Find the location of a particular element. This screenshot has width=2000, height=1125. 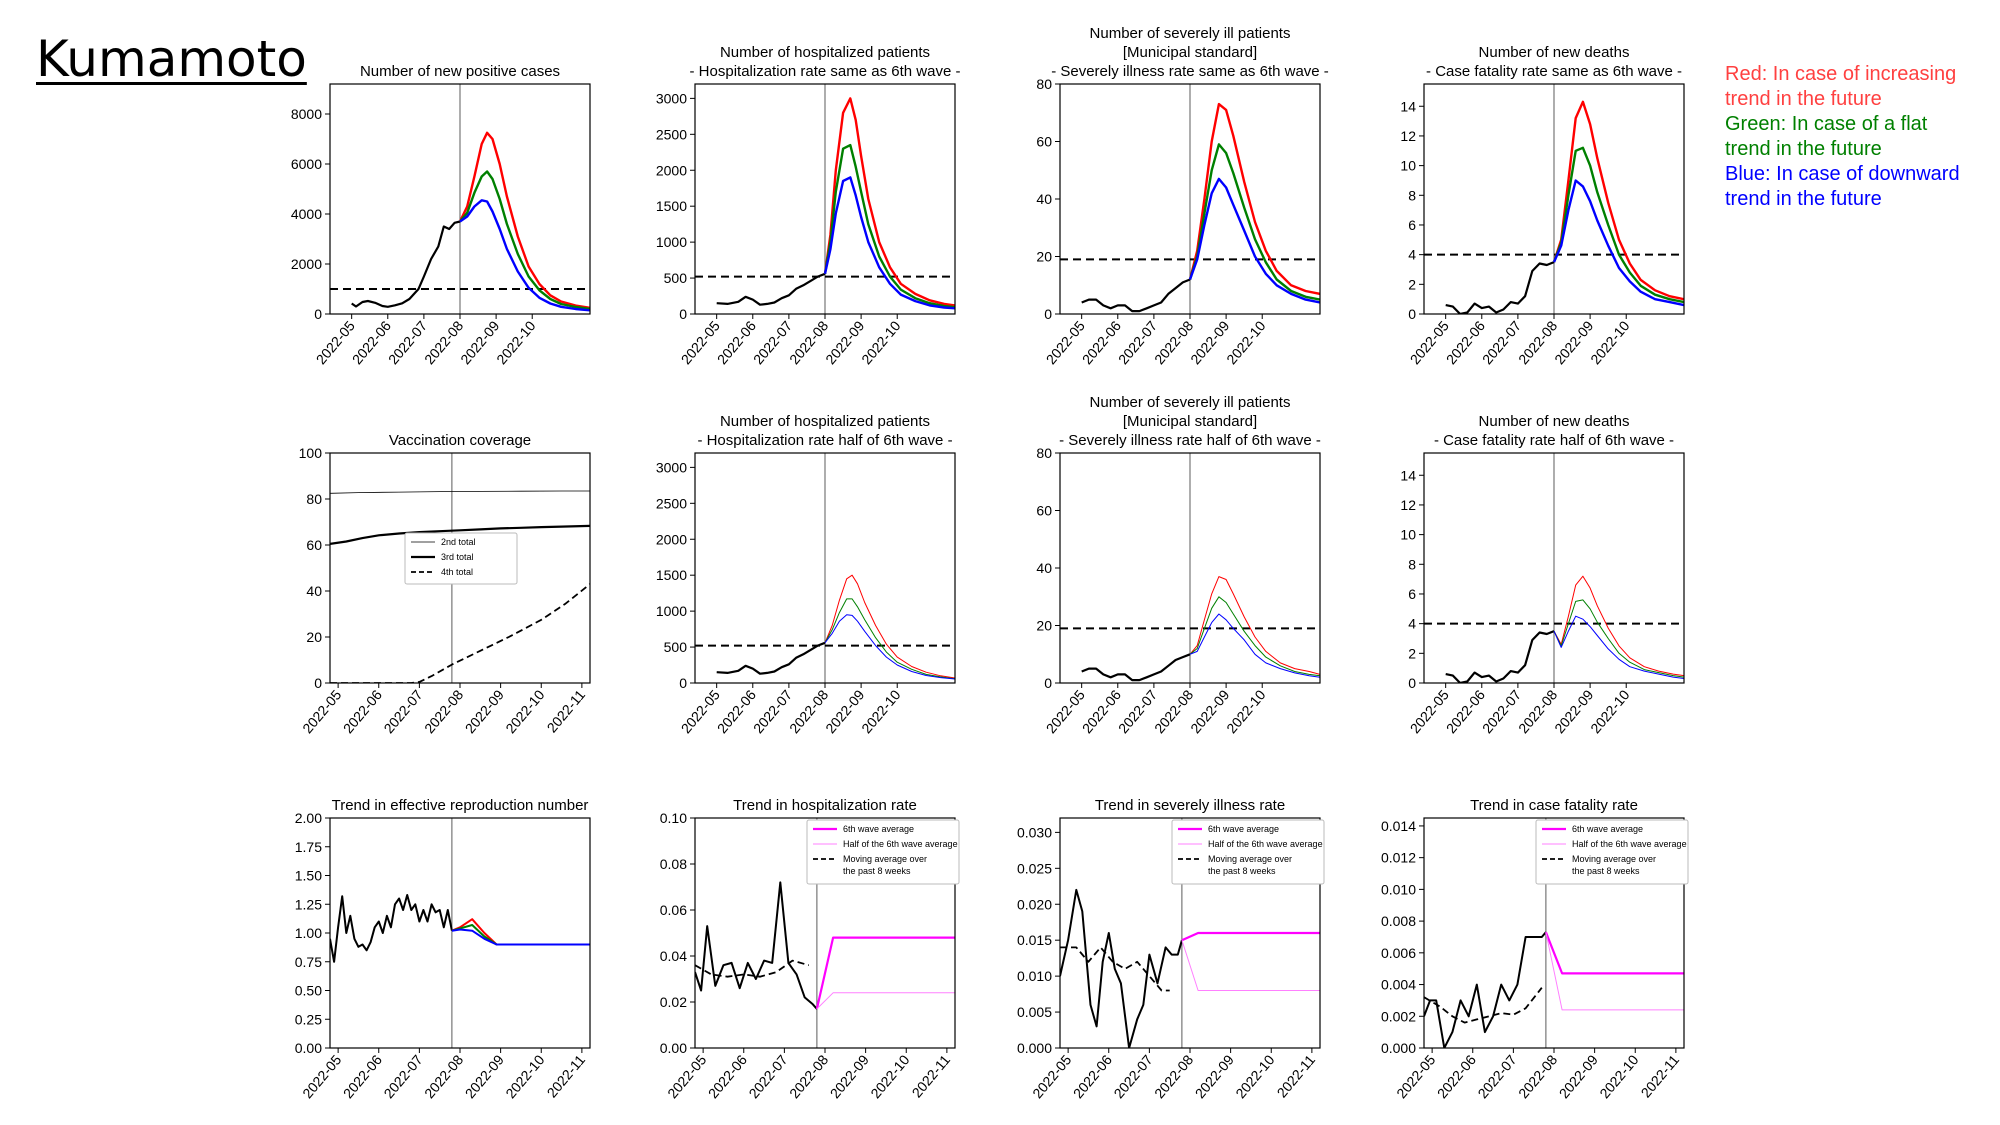

y-tick-label: 6 is located at coordinates (1412, 594).